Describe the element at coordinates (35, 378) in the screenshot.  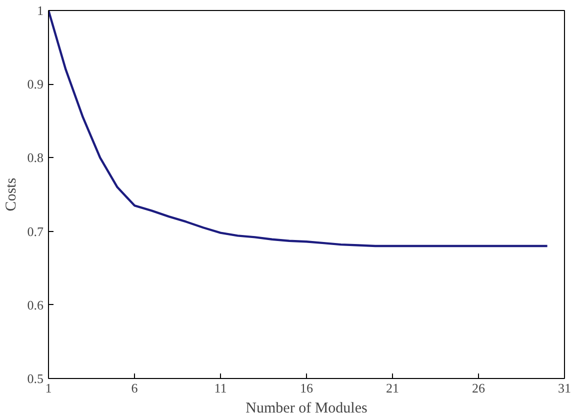
I see `y-tick-label: 0.5` at that location.